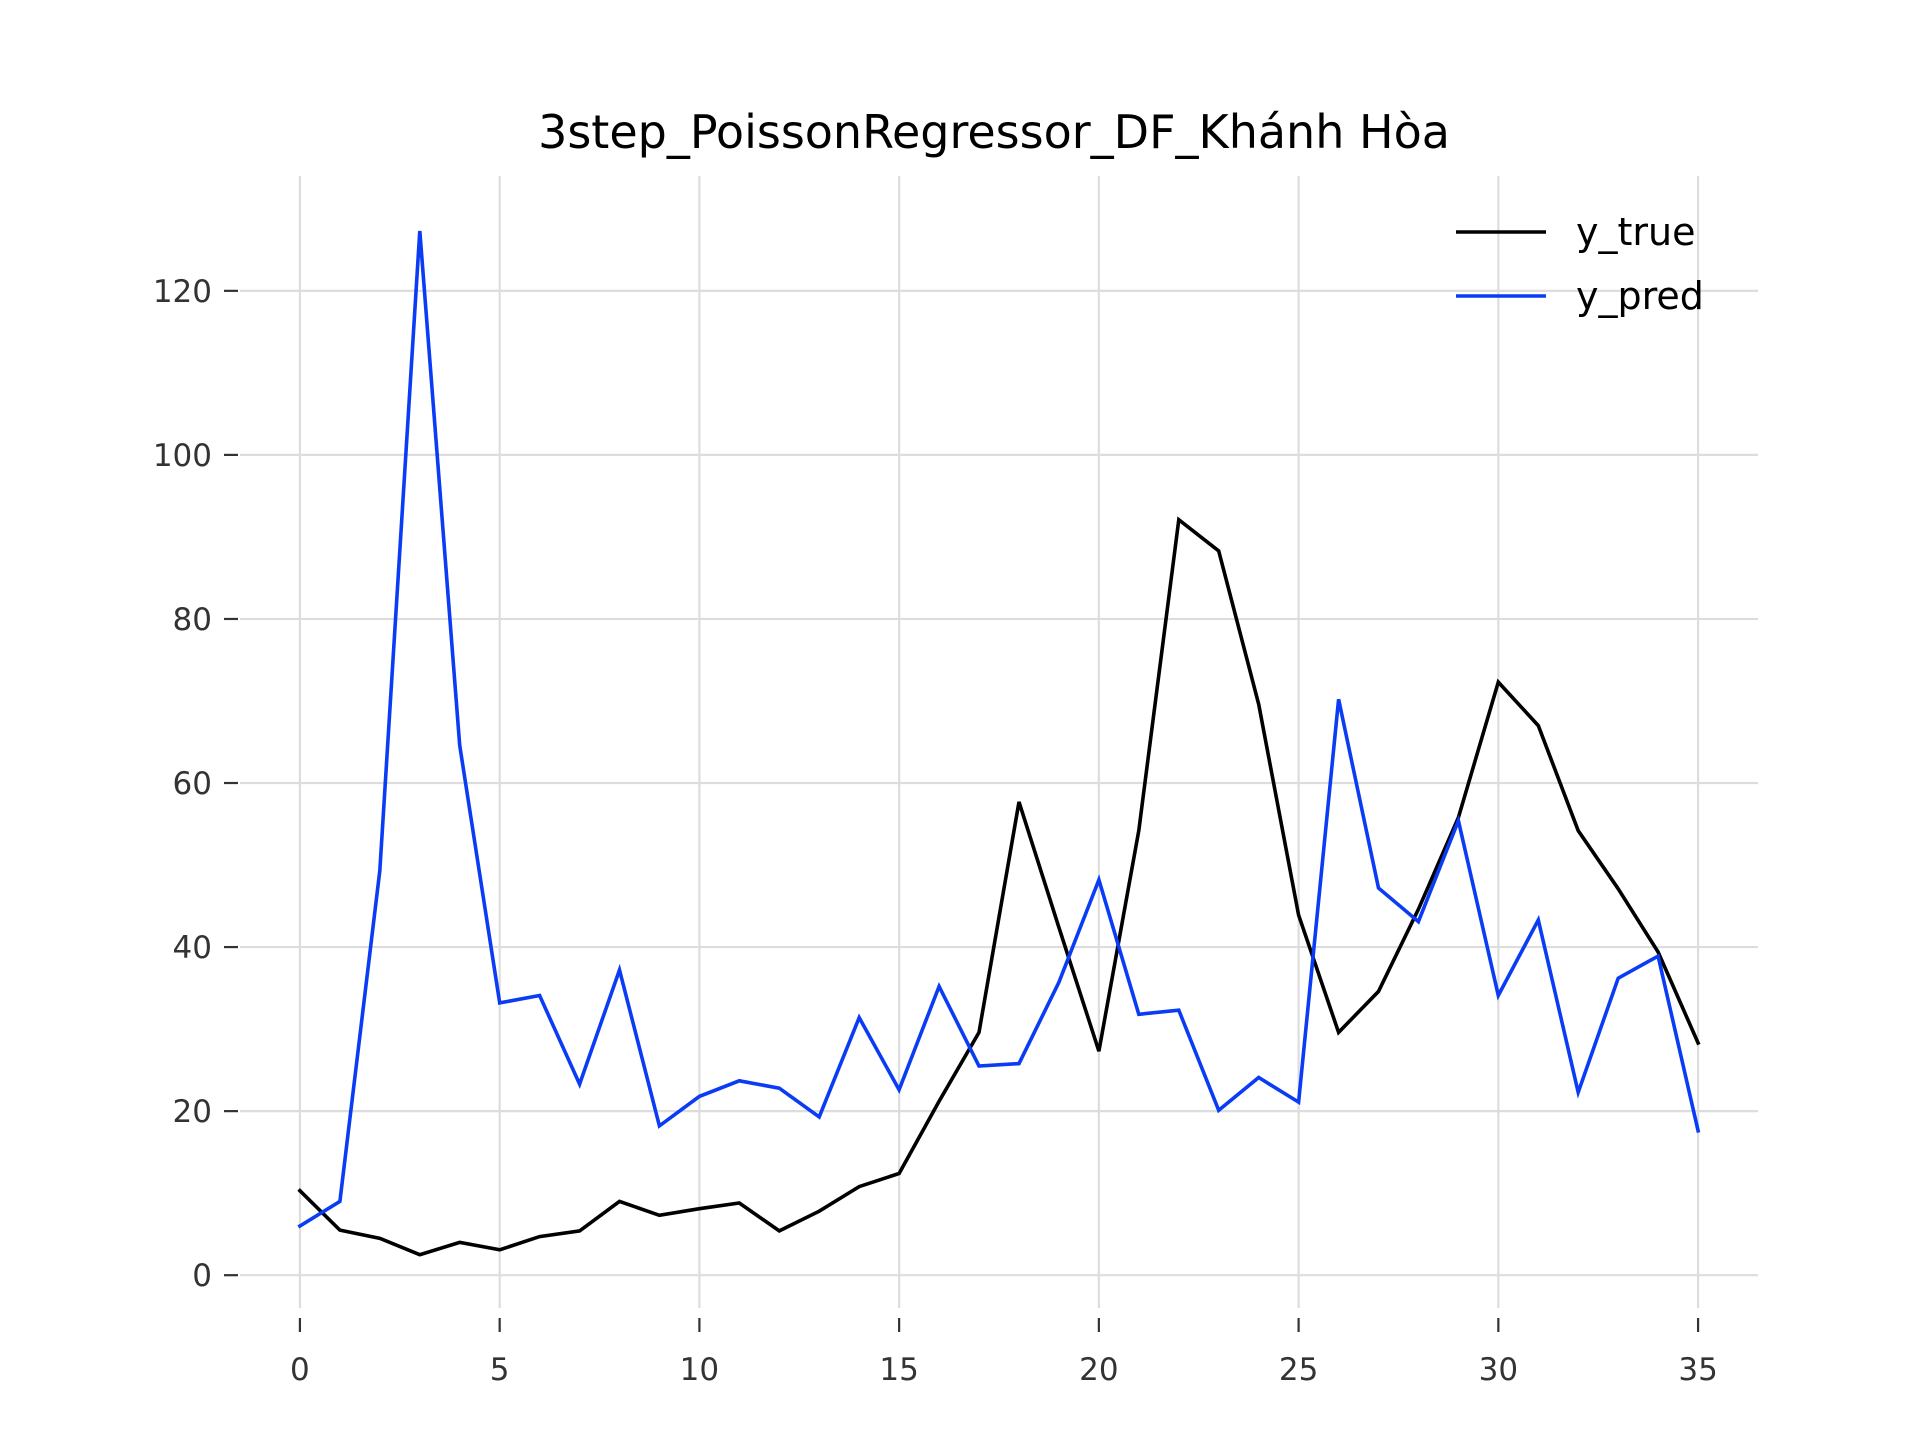  I want to click on y-axis: 0 20 40 60 80 100 120, so click(195, 784).